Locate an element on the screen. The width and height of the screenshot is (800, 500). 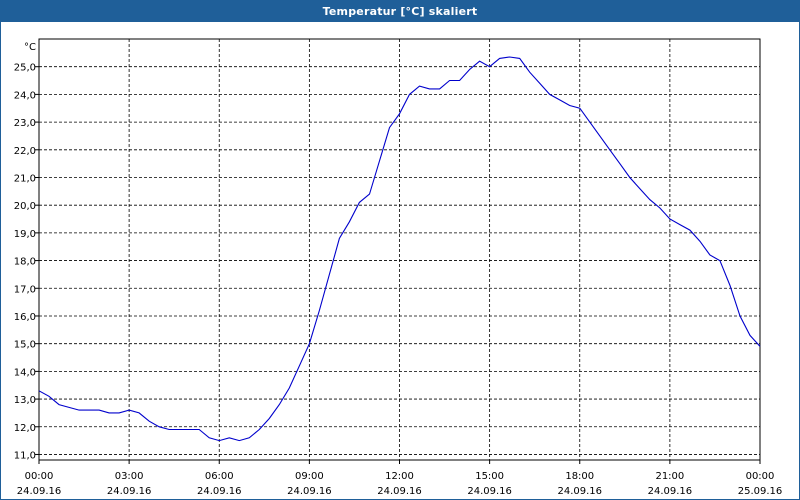
y-tick-label: 20,0 is located at coordinates (25, 206).